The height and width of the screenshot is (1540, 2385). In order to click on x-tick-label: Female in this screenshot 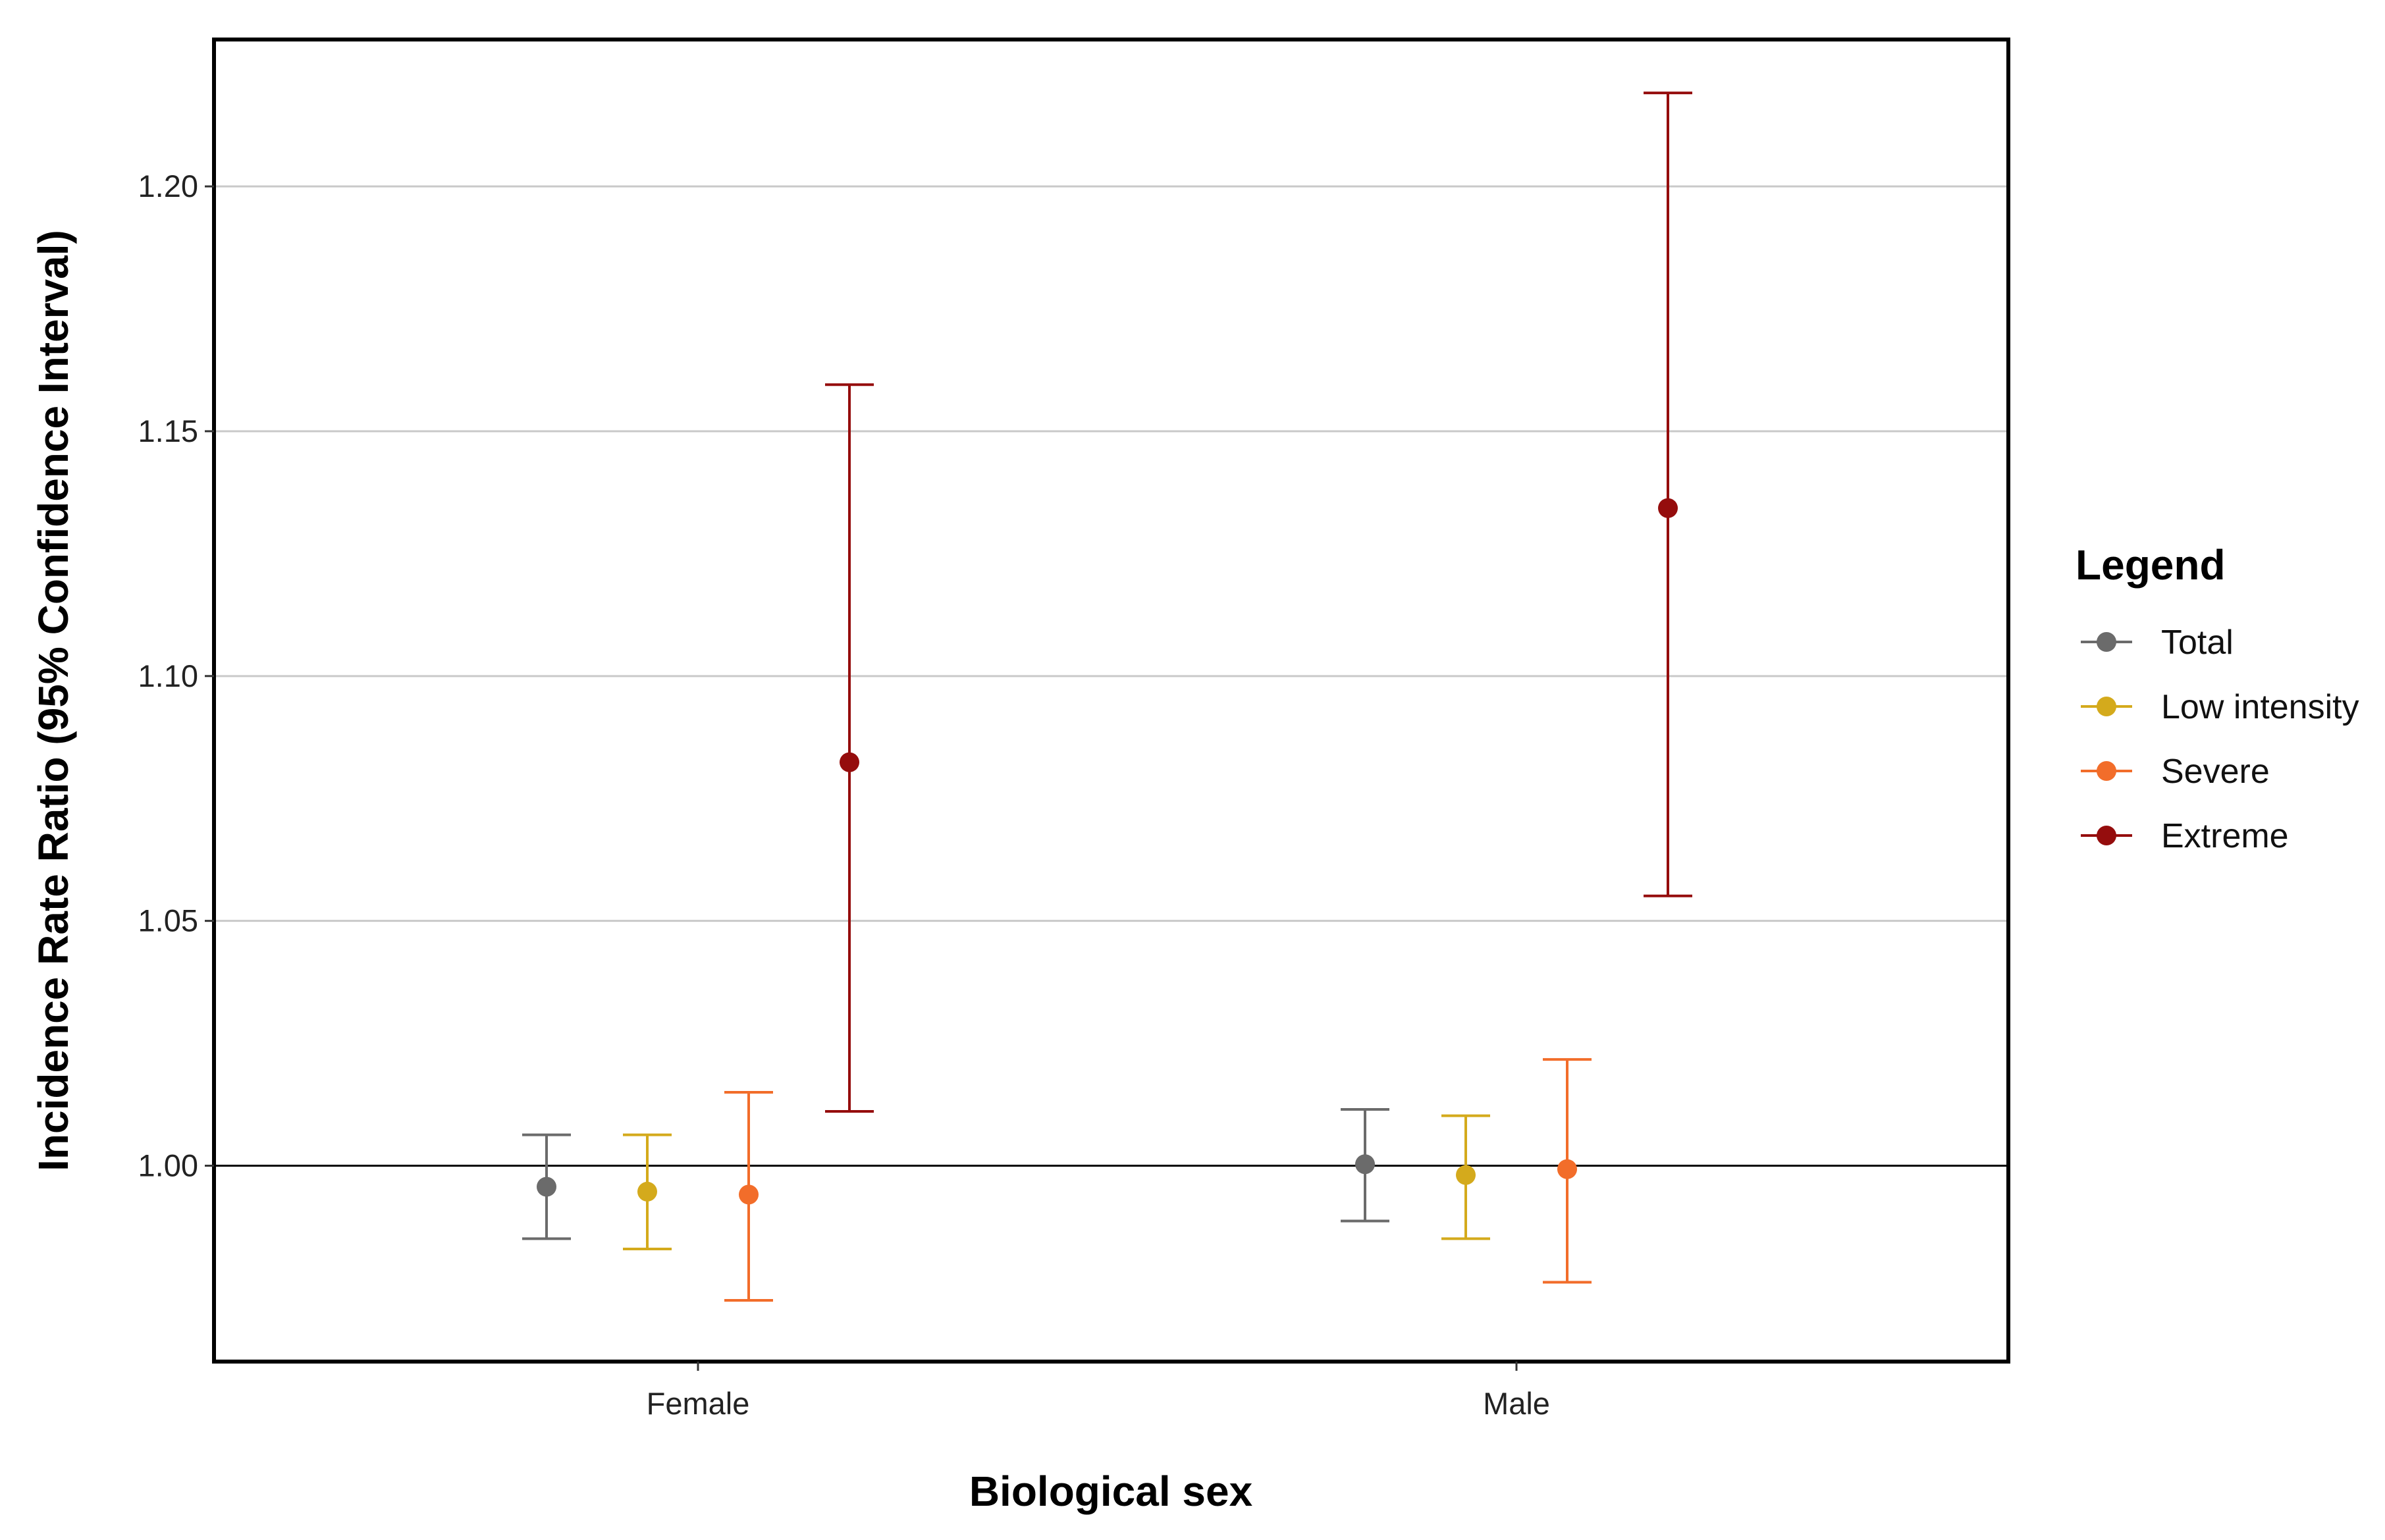, I will do `click(699, 1403)`.